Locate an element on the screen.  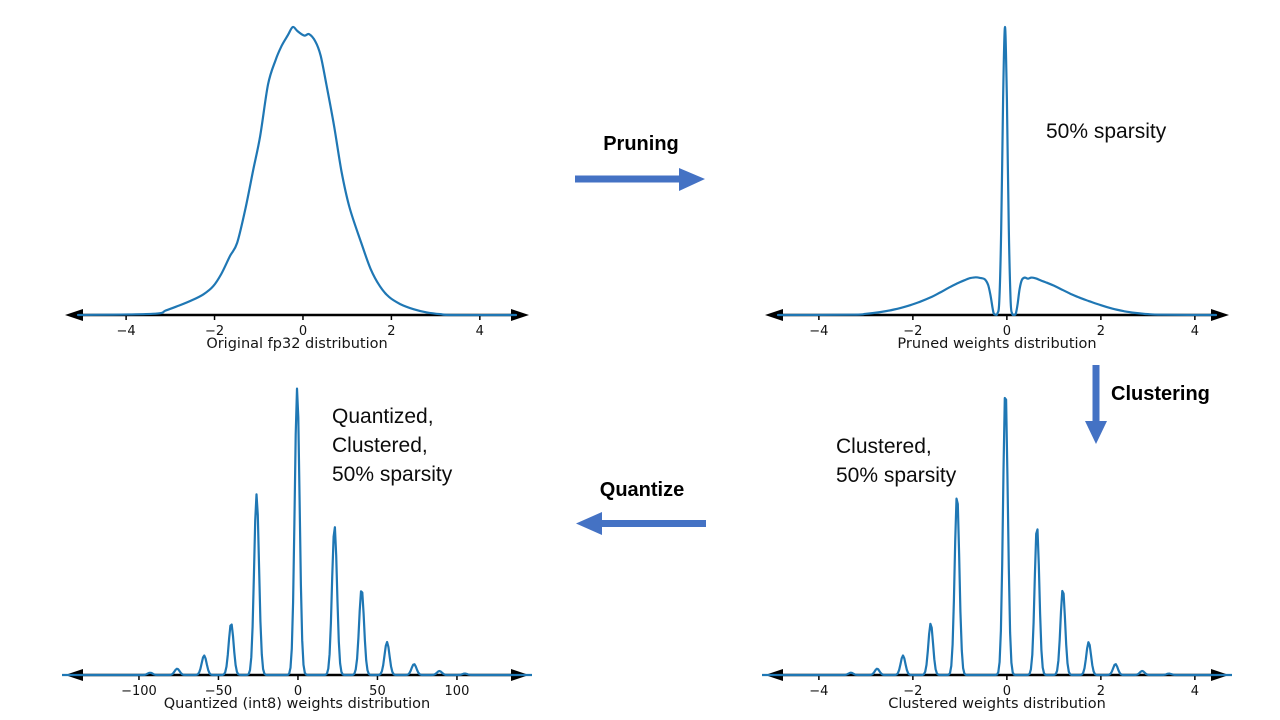
note-clustered-sparsity: Clustered, 50% sparsity is located at coordinates (896, 461).